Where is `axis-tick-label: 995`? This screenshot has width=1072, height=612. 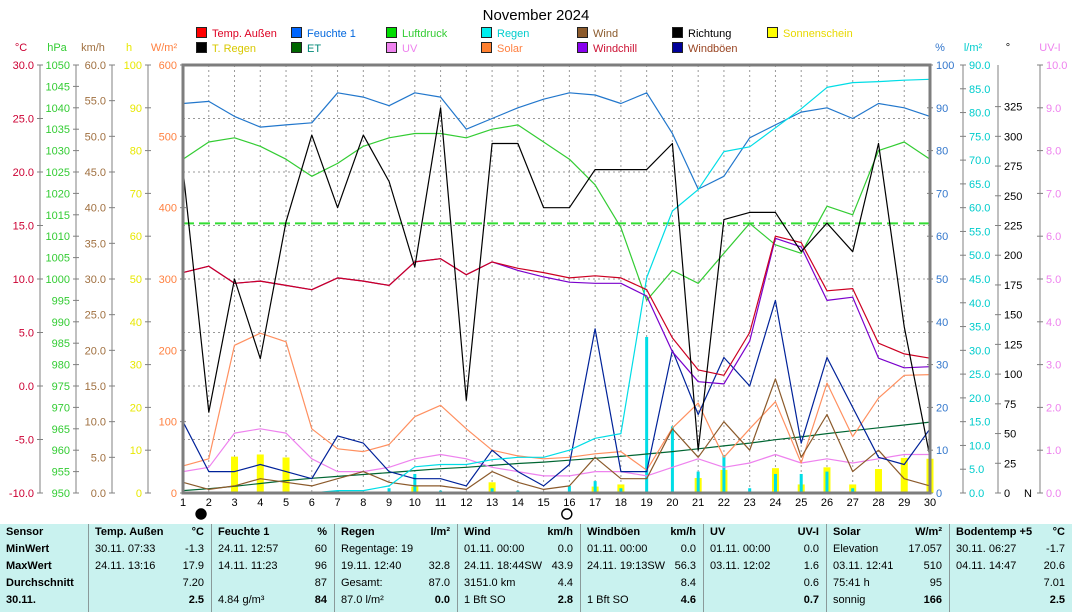
axis-tick-label: 995 is located at coordinates (61, 301).